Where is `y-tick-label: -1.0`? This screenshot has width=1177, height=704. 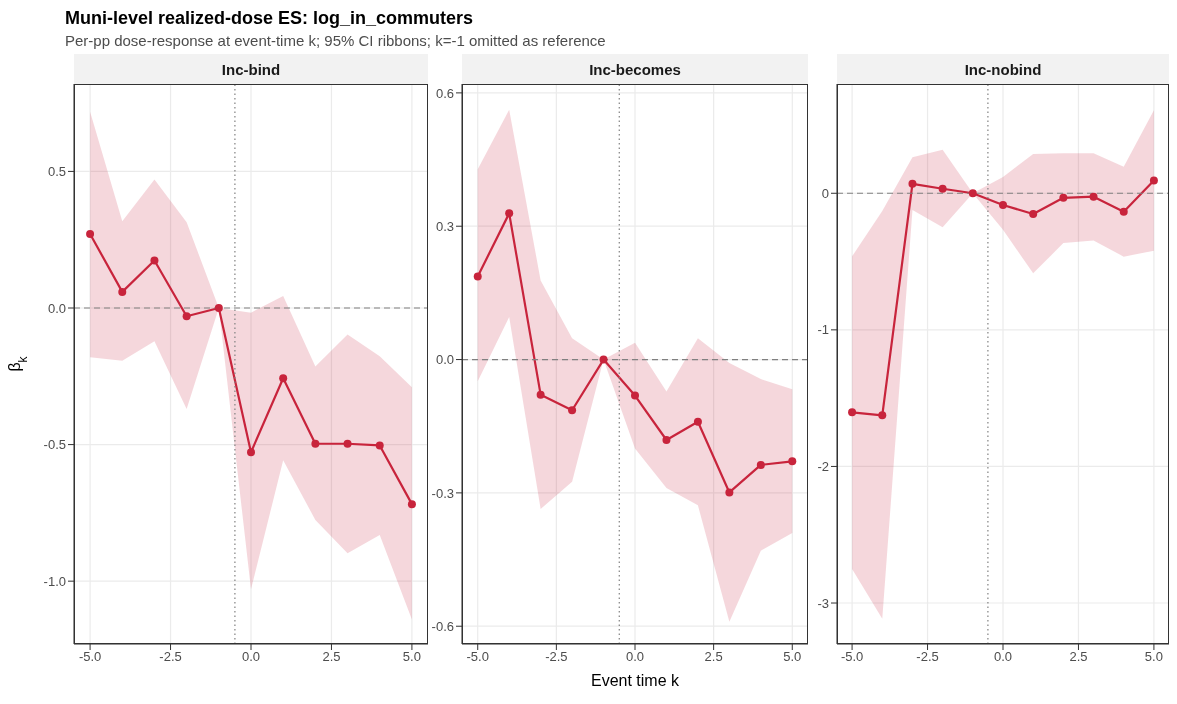 y-tick-label: -1.0 is located at coordinates (54, 581).